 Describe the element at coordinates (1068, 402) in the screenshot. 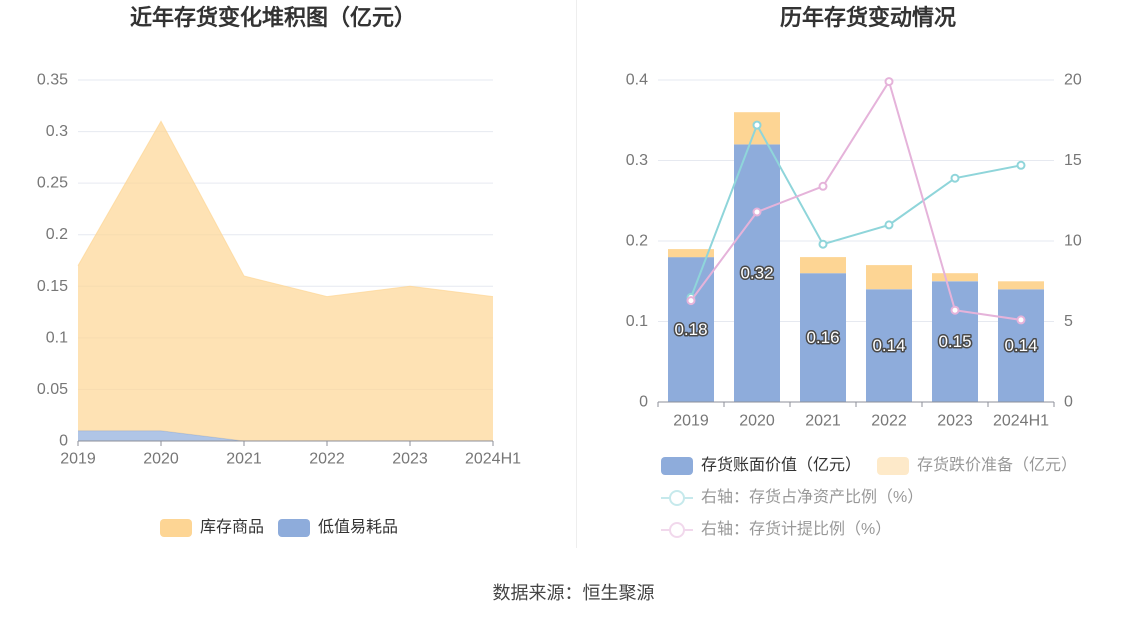

I see `y-tick-label-right: 0` at that location.